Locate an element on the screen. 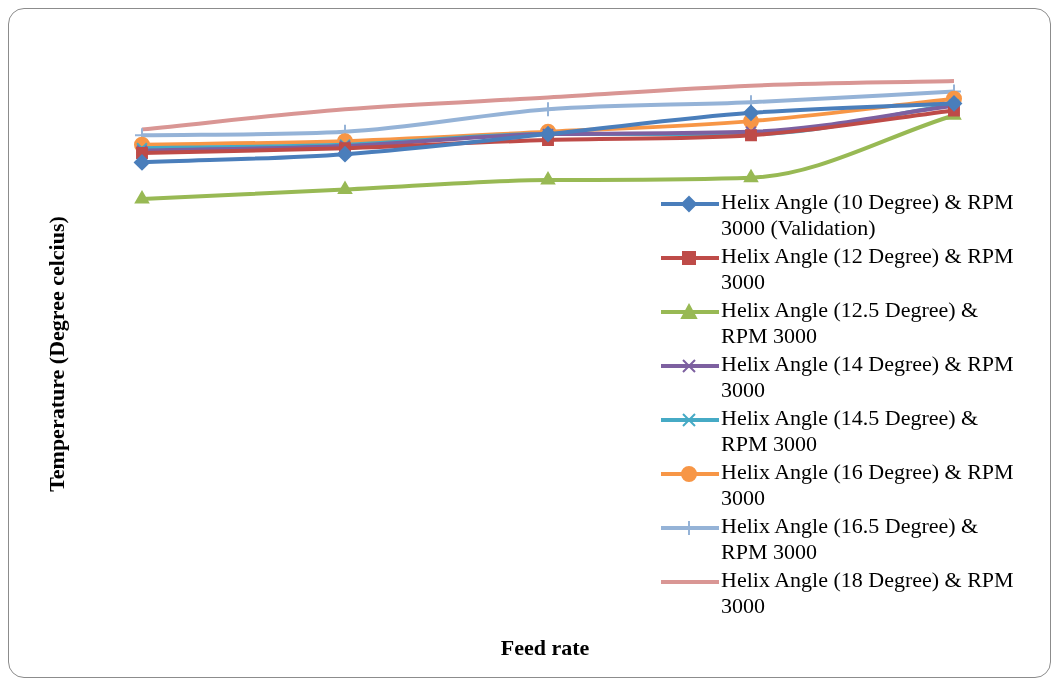  y-axis-title: Temperature (Degree celcius) is located at coordinates (57, 354).